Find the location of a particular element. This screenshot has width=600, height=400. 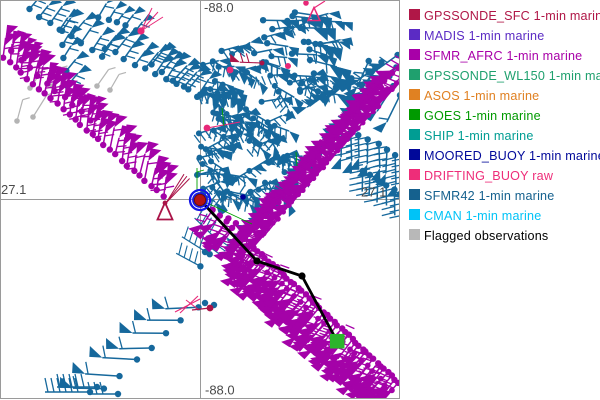

svg-text: Flagged observations is located at coordinates (486, 236).